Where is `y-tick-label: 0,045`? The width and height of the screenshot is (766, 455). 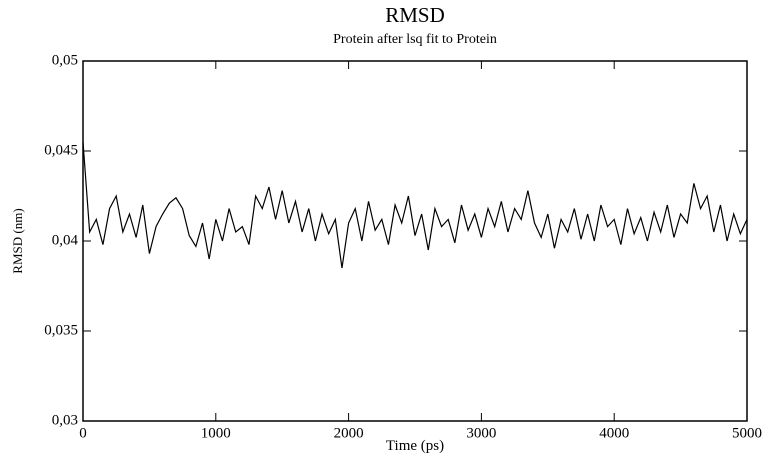 y-tick-label: 0,045 is located at coordinates (61, 150).